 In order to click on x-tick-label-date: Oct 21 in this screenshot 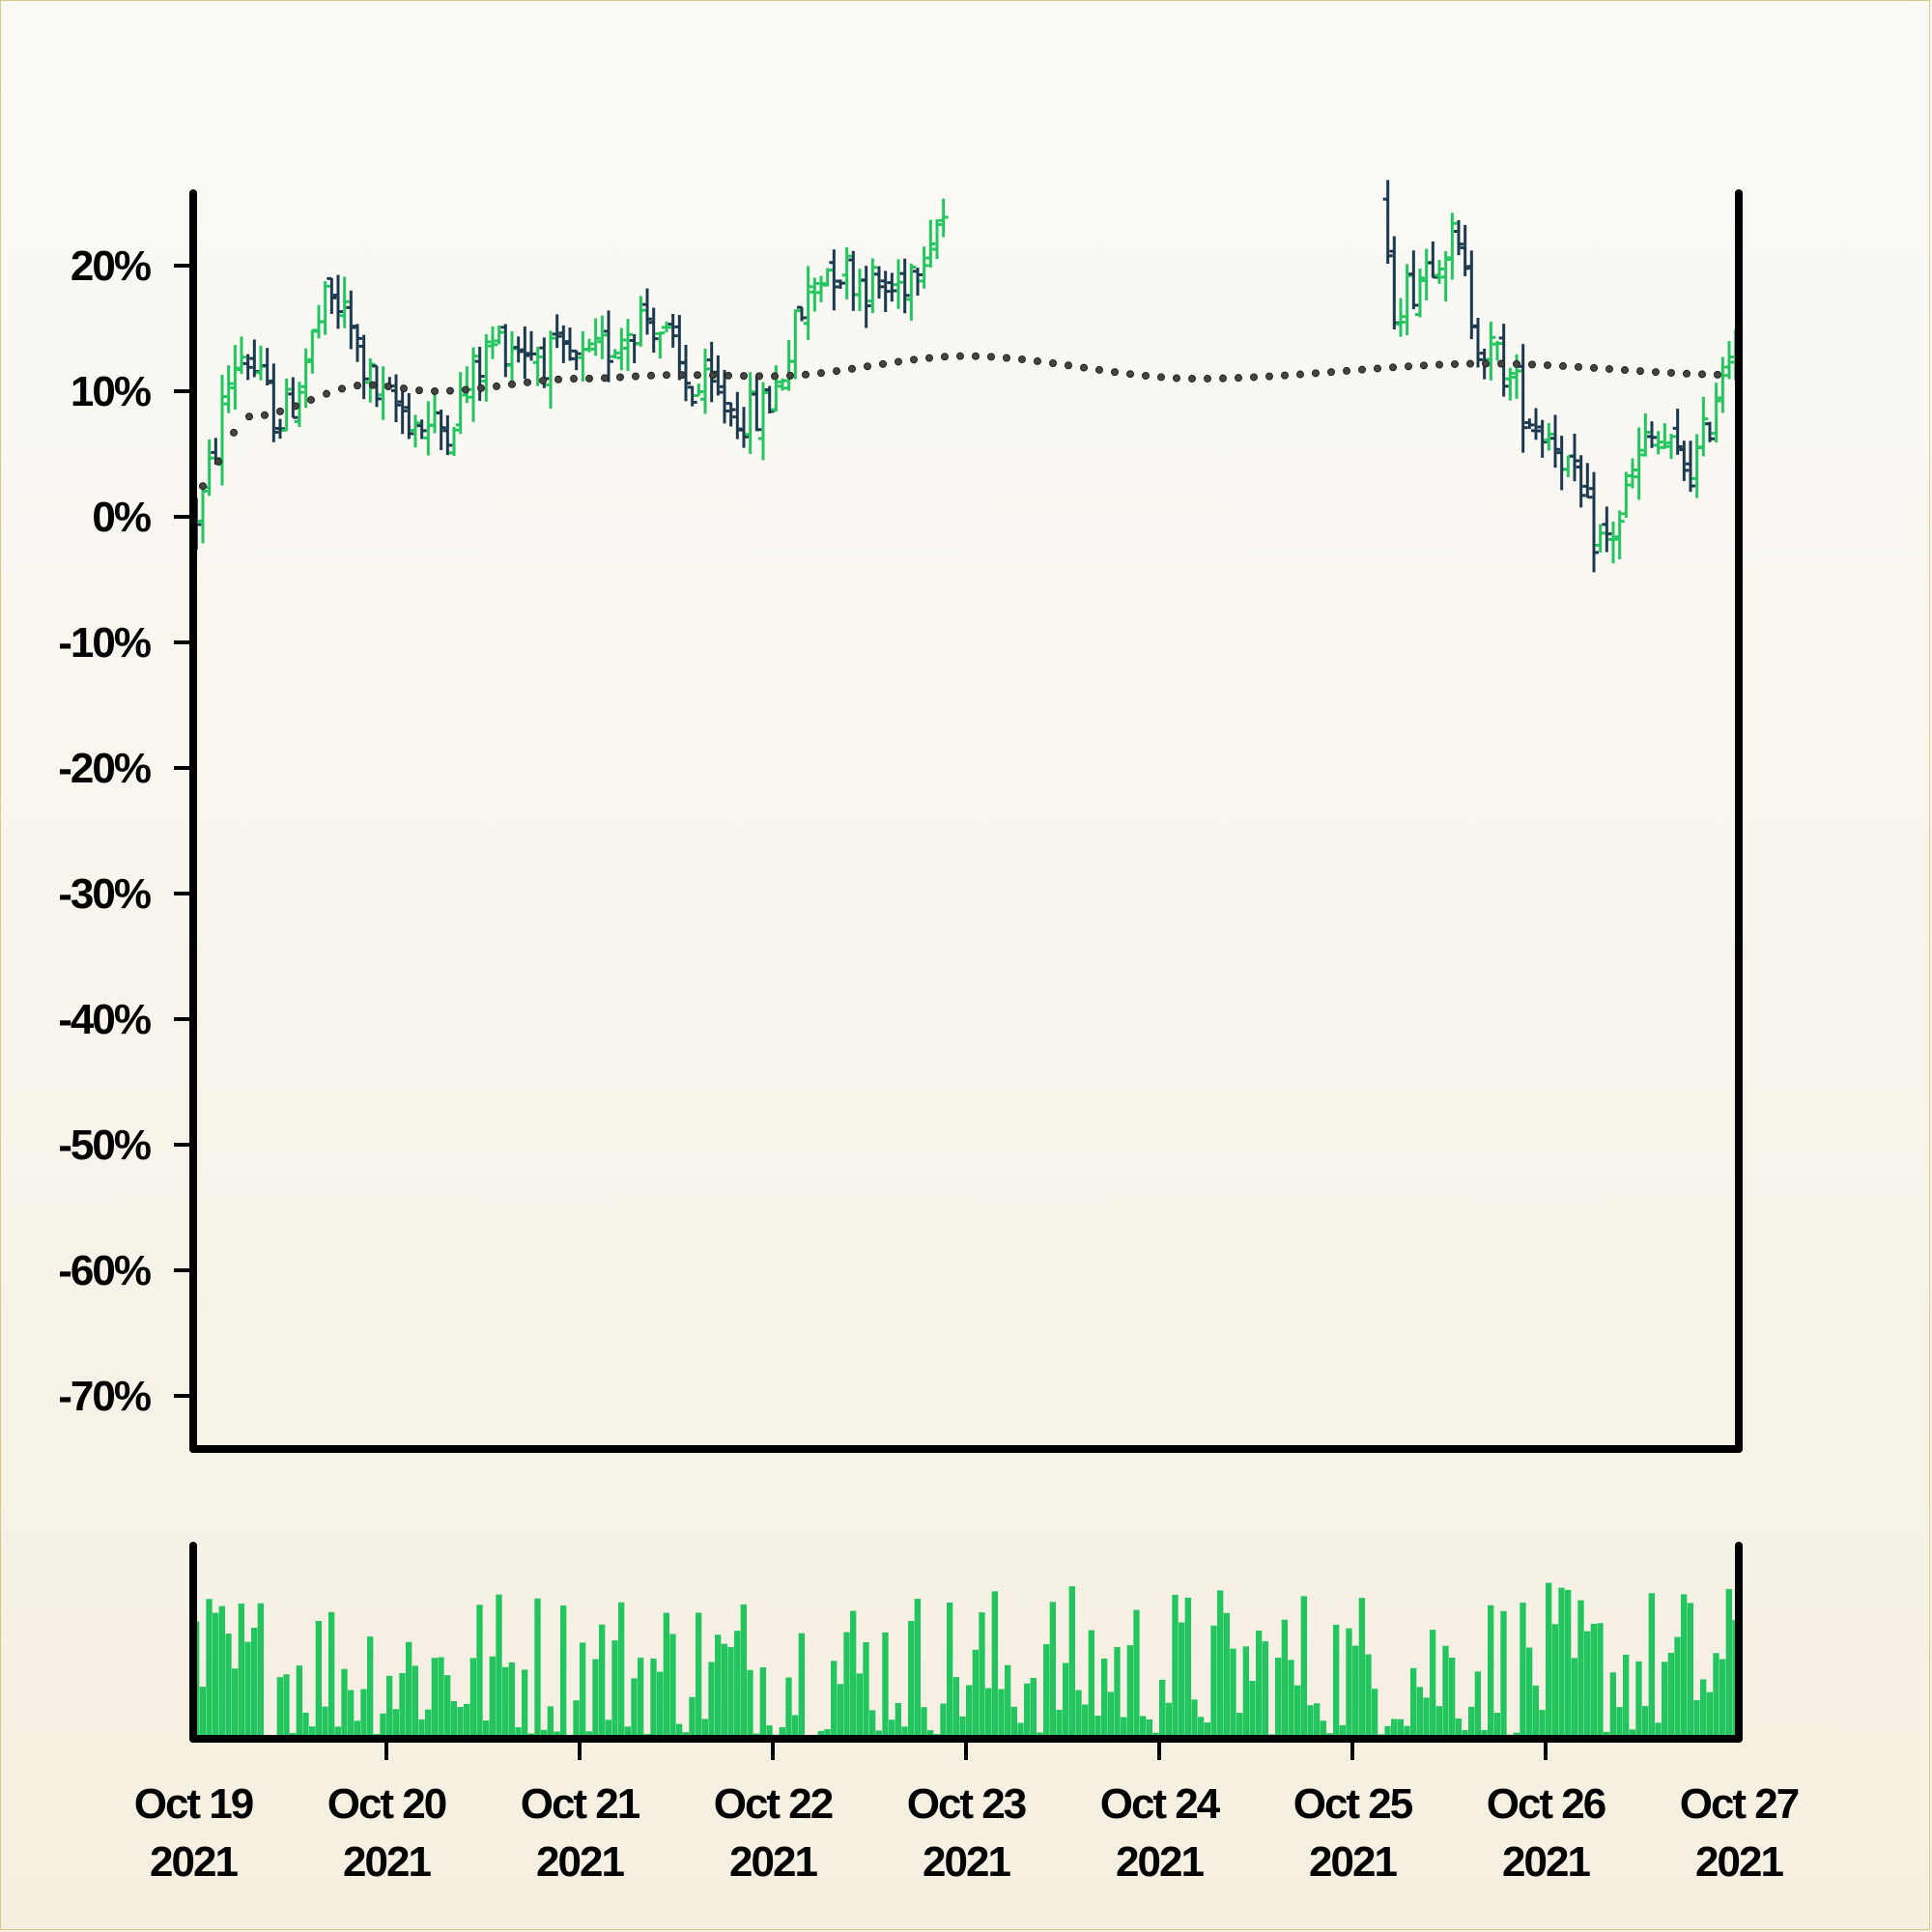, I will do `click(580, 1804)`.